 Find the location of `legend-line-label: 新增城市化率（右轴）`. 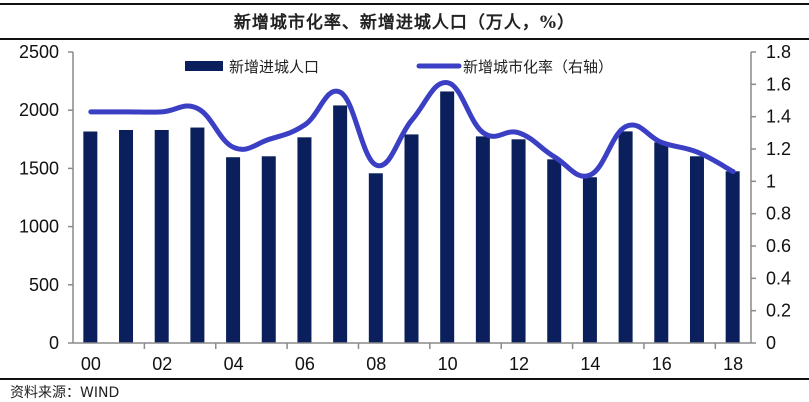

legend-line-label: 新增城市化率（右轴） is located at coordinates (538, 67).